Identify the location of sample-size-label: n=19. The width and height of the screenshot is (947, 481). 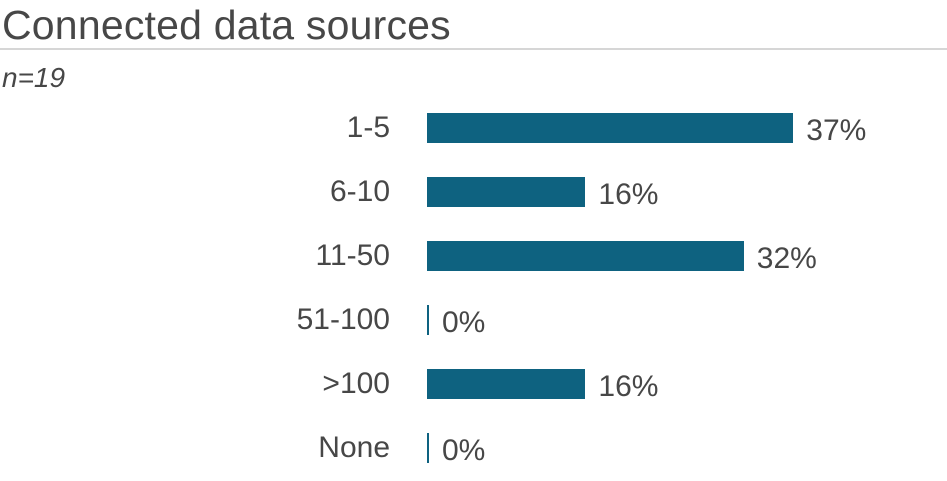
(34, 77).